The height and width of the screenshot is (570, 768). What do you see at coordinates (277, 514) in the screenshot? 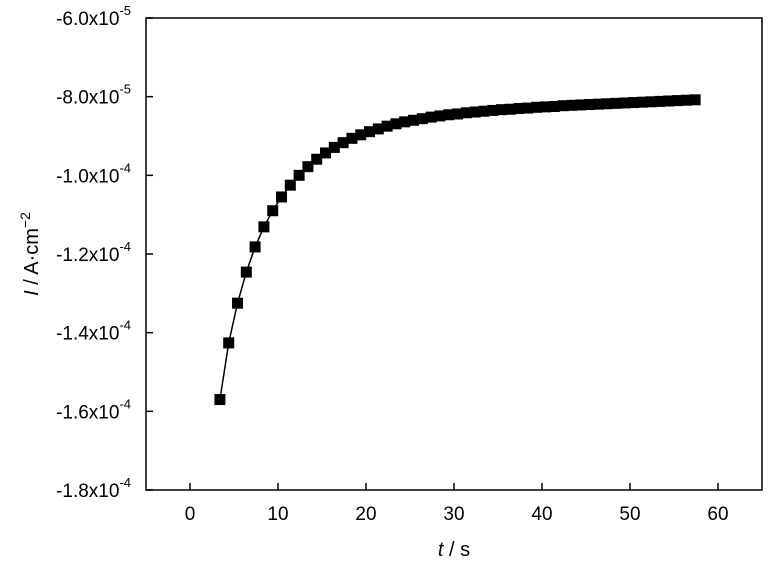
I see `x-tick-label: 10` at bounding box center [277, 514].